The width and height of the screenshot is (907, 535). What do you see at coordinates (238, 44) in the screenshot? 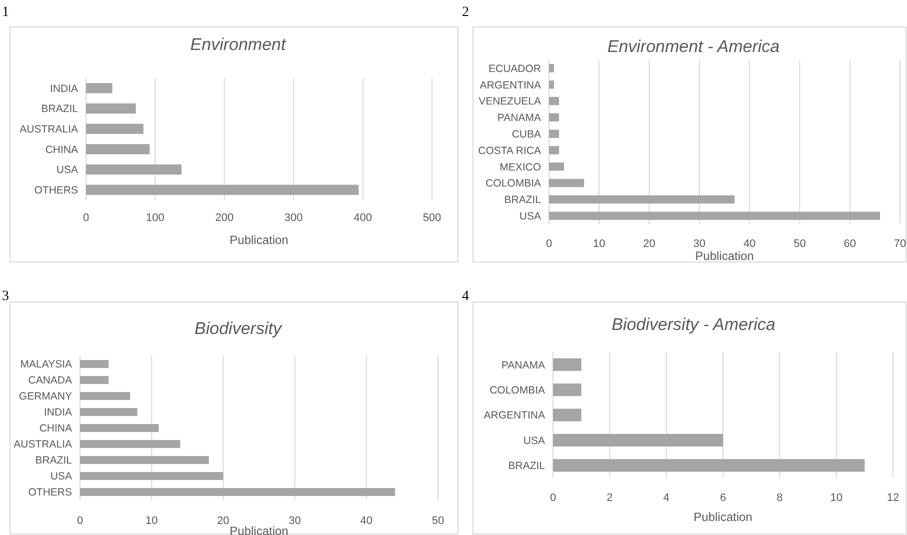
I see `chart-title: Environment` at bounding box center [238, 44].